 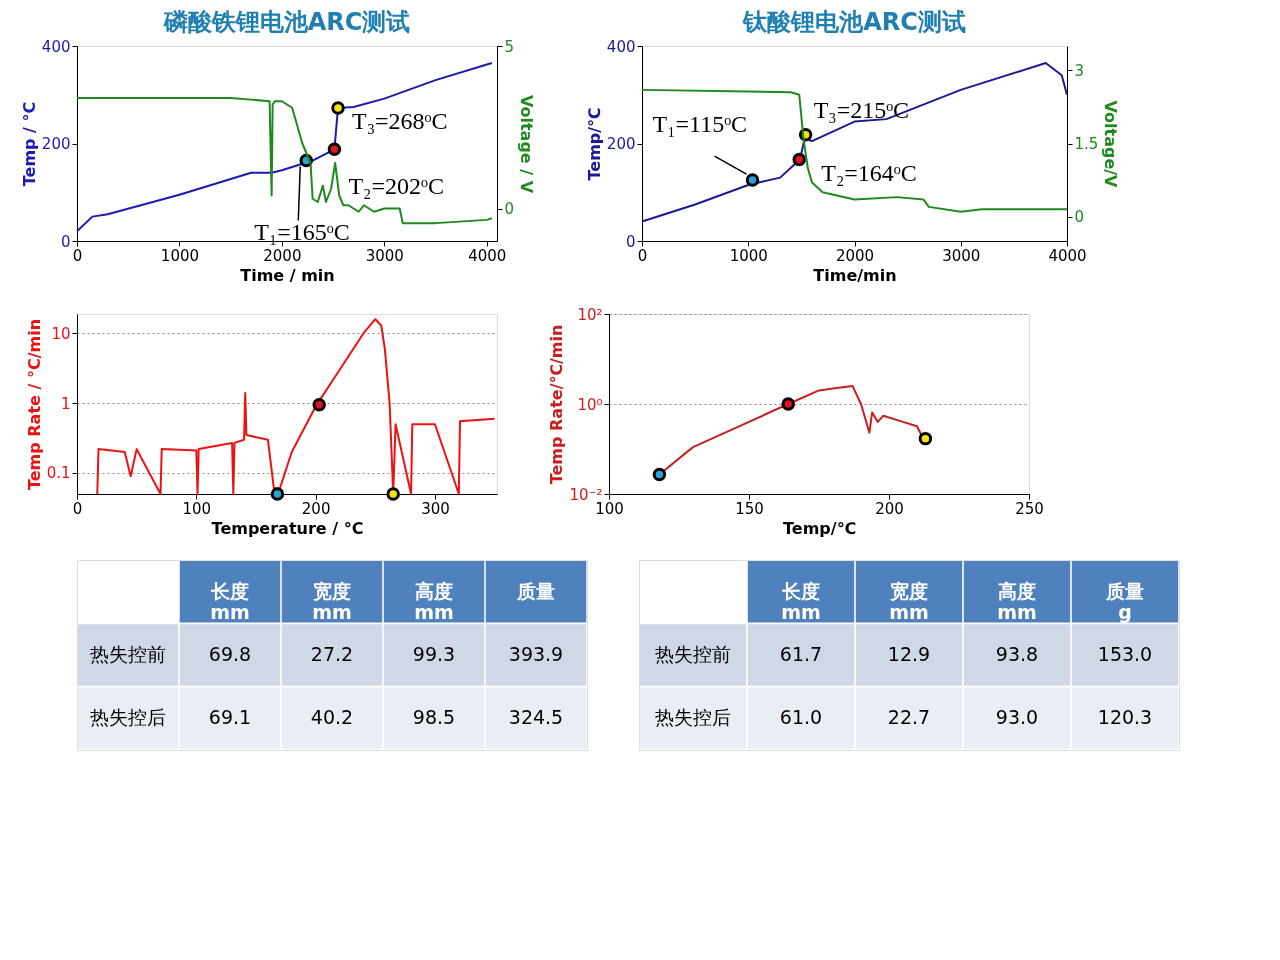 What do you see at coordinates (1125, 717) in the screenshot?
I see `text: 120.3` at bounding box center [1125, 717].